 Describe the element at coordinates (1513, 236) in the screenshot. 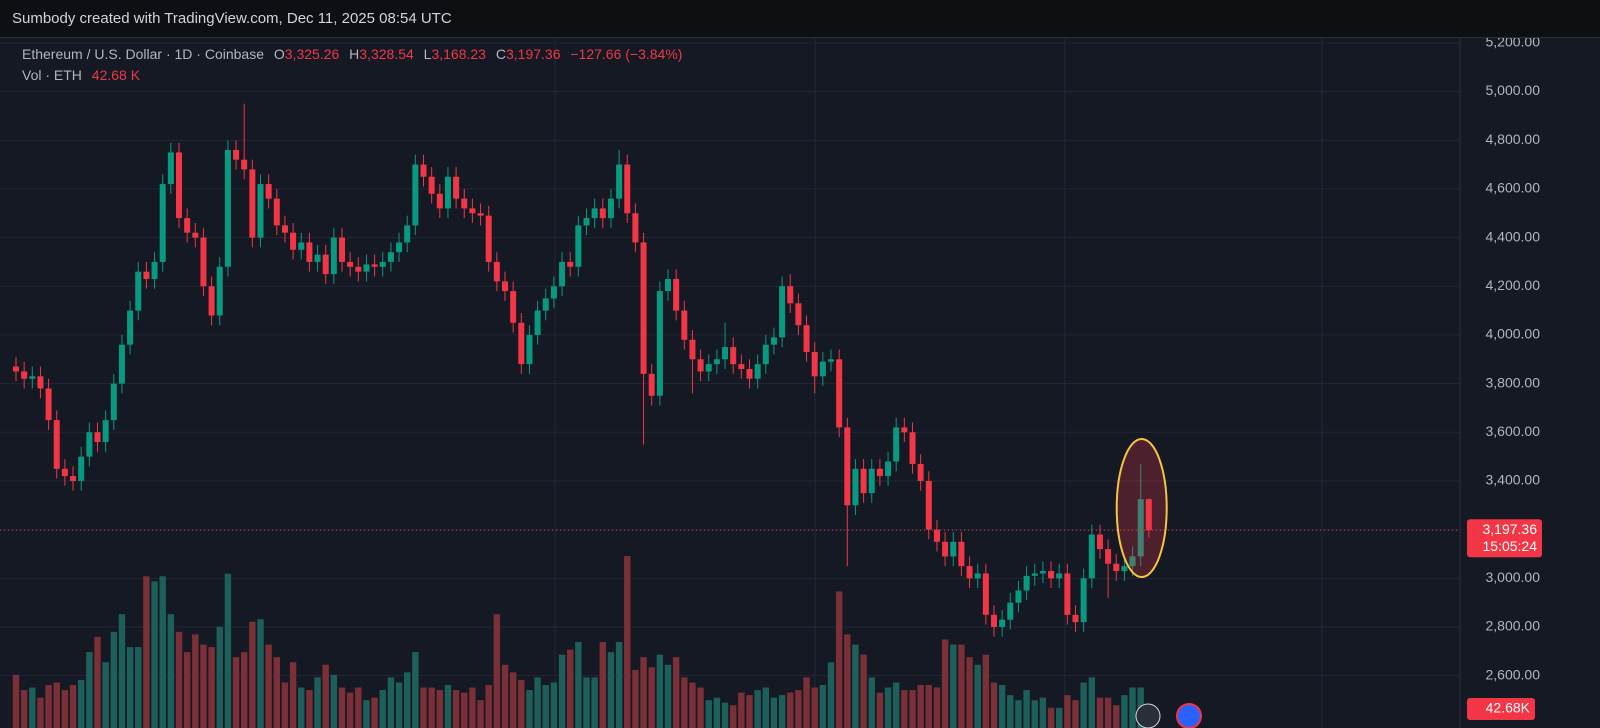

I see `y-tick-label: 4,400.00` at that location.